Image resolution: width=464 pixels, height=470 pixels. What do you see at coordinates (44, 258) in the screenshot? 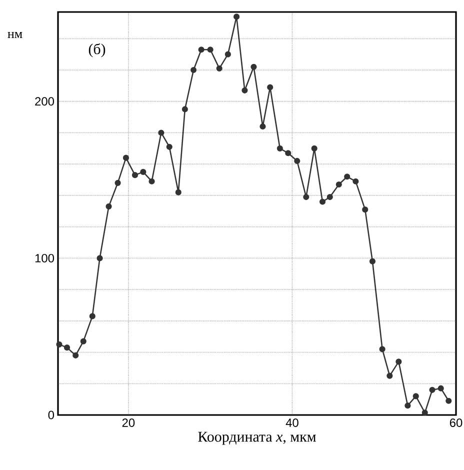
I see `y-tick-label: 100` at bounding box center [44, 258].